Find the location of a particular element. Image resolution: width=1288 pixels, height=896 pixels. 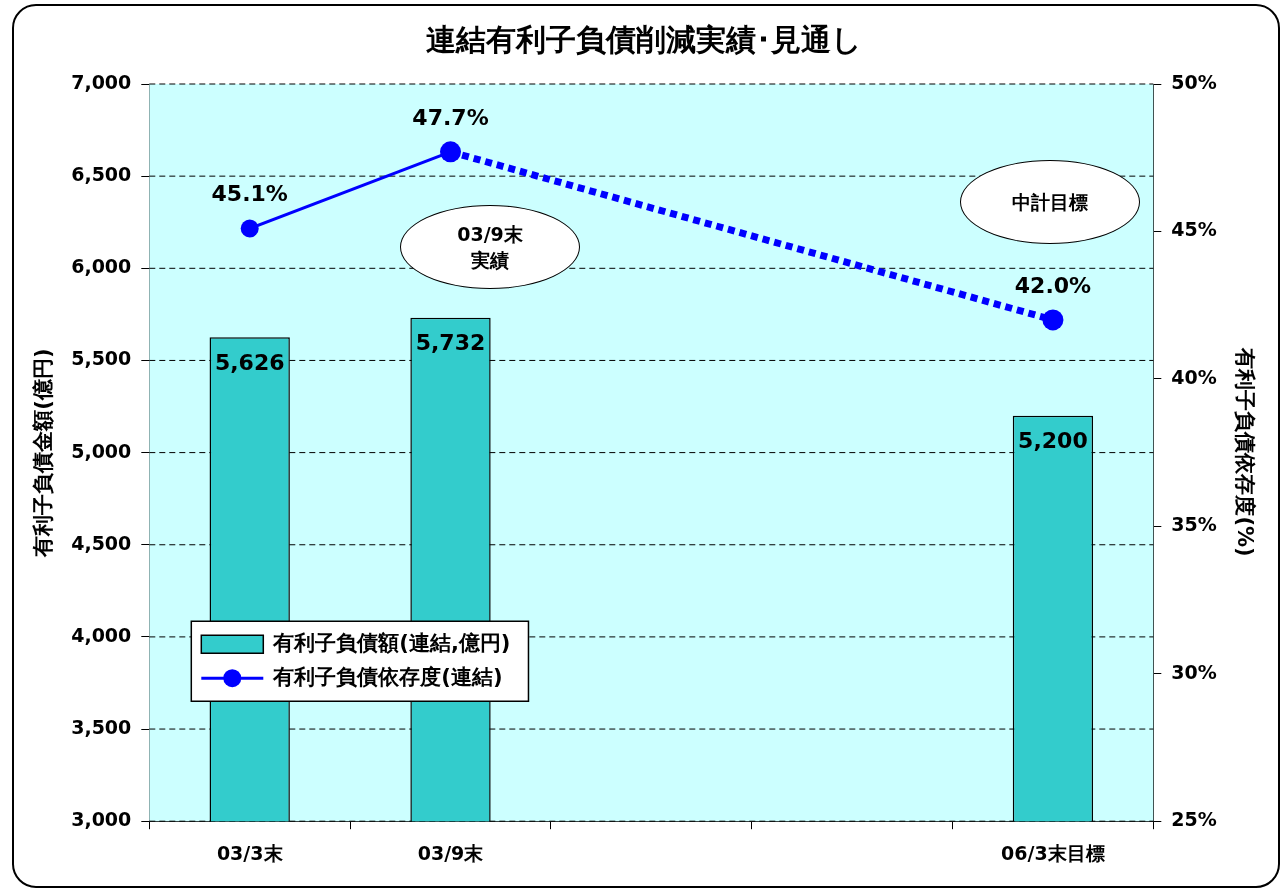

x-tick-label: 03/9末 is located at coordinates (451, 852).